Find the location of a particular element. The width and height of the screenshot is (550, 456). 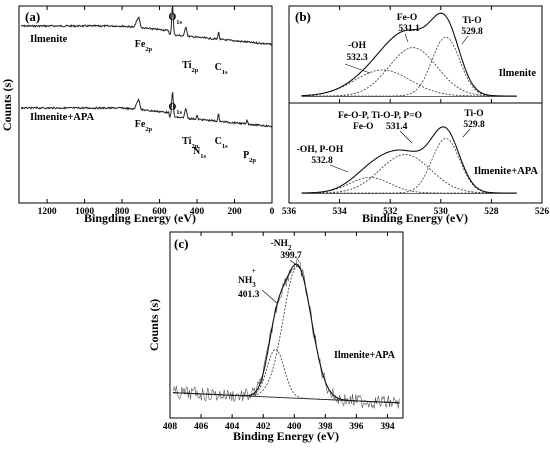

panel-b-bottom-fit is located at coordinates (409, 160).